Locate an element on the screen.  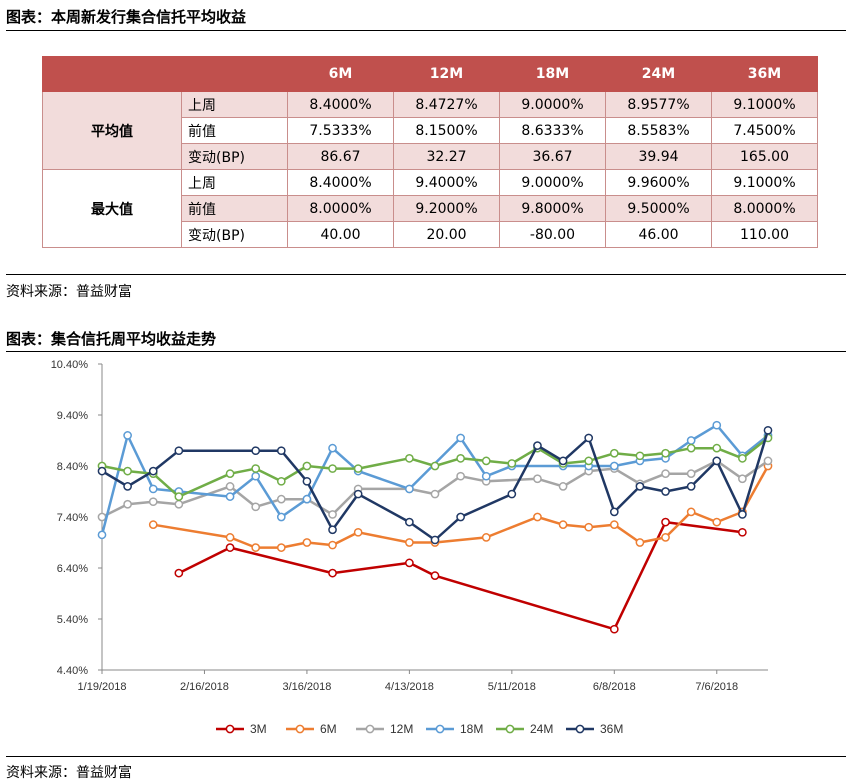
series-18m is located at coordinates (435, 480).